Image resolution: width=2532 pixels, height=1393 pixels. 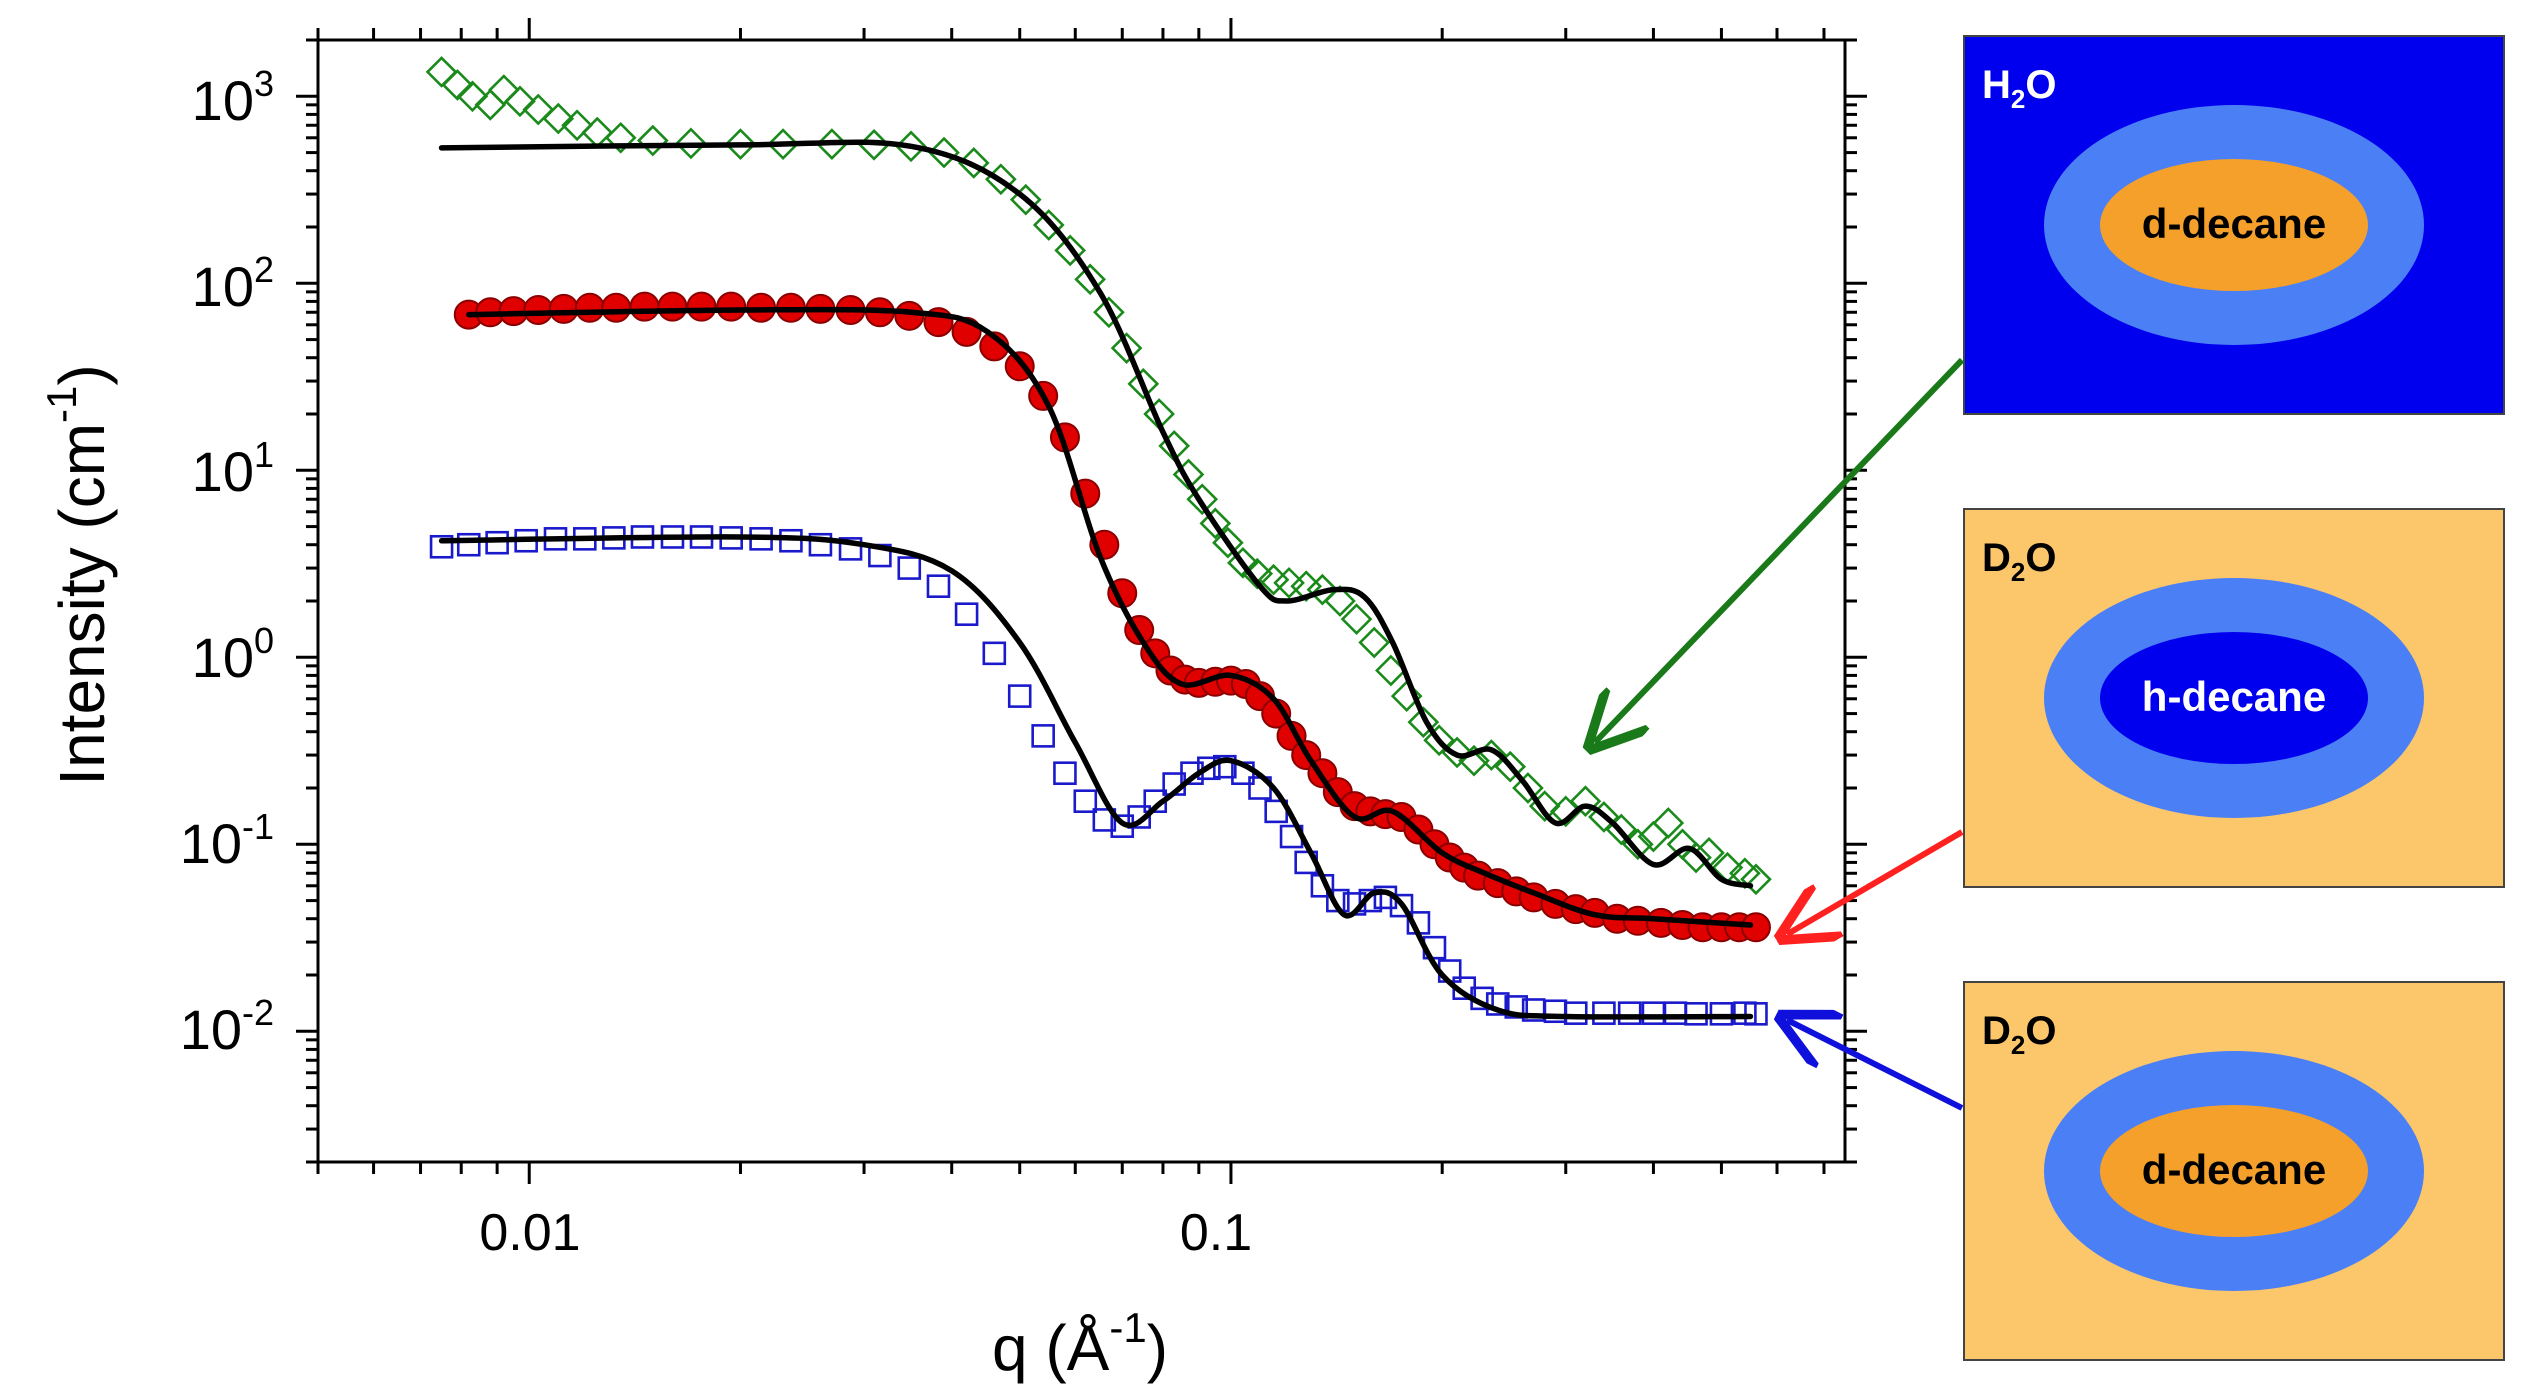 What do you see at coordinates (227, 840) in the screenshot?
I see `y-tick-label-1e-1: 10⁻¹` at bounding box center [227, 840].